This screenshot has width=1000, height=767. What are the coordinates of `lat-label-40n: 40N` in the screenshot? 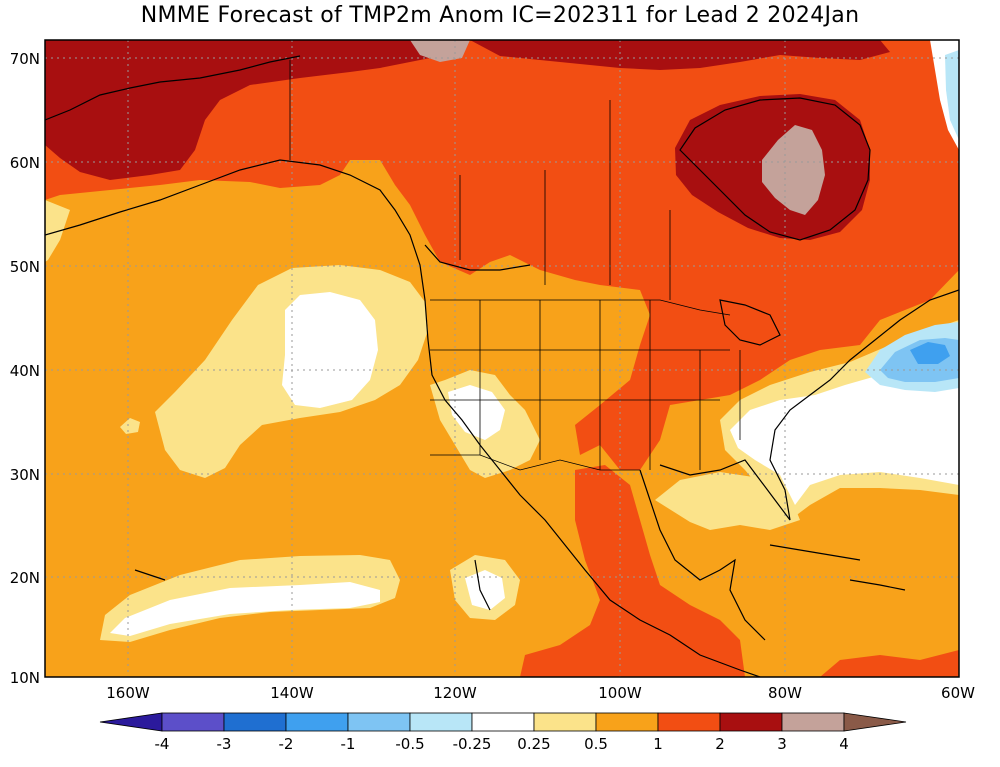 It's located at (24, 371).